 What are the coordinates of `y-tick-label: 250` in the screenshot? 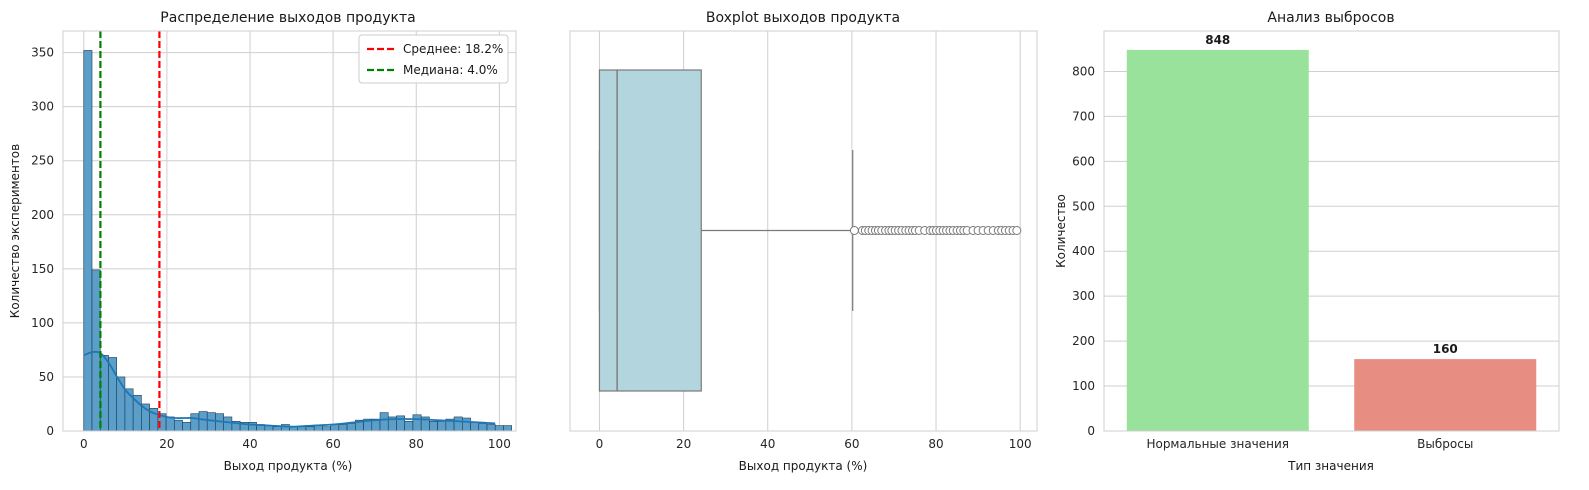 It's located at (42, 161).